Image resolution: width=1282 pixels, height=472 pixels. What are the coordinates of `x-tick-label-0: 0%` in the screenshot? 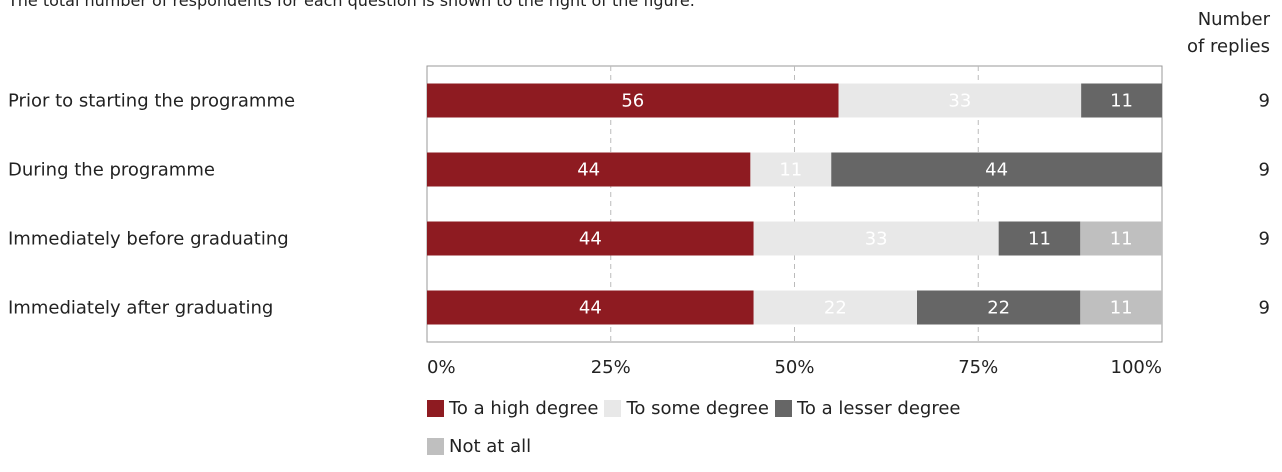 It's located at (441, 367).